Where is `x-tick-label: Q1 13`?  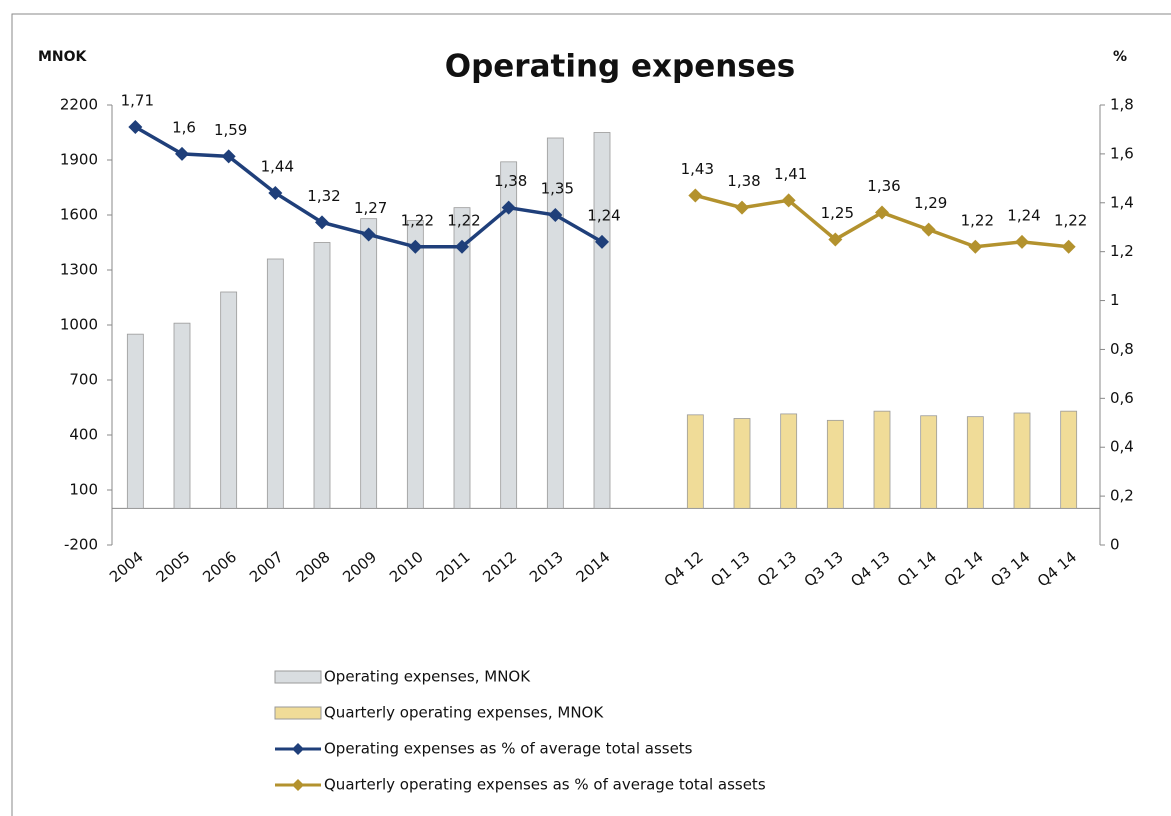
x-tick-label: Q1 13 is located at coordinates (730, 569).